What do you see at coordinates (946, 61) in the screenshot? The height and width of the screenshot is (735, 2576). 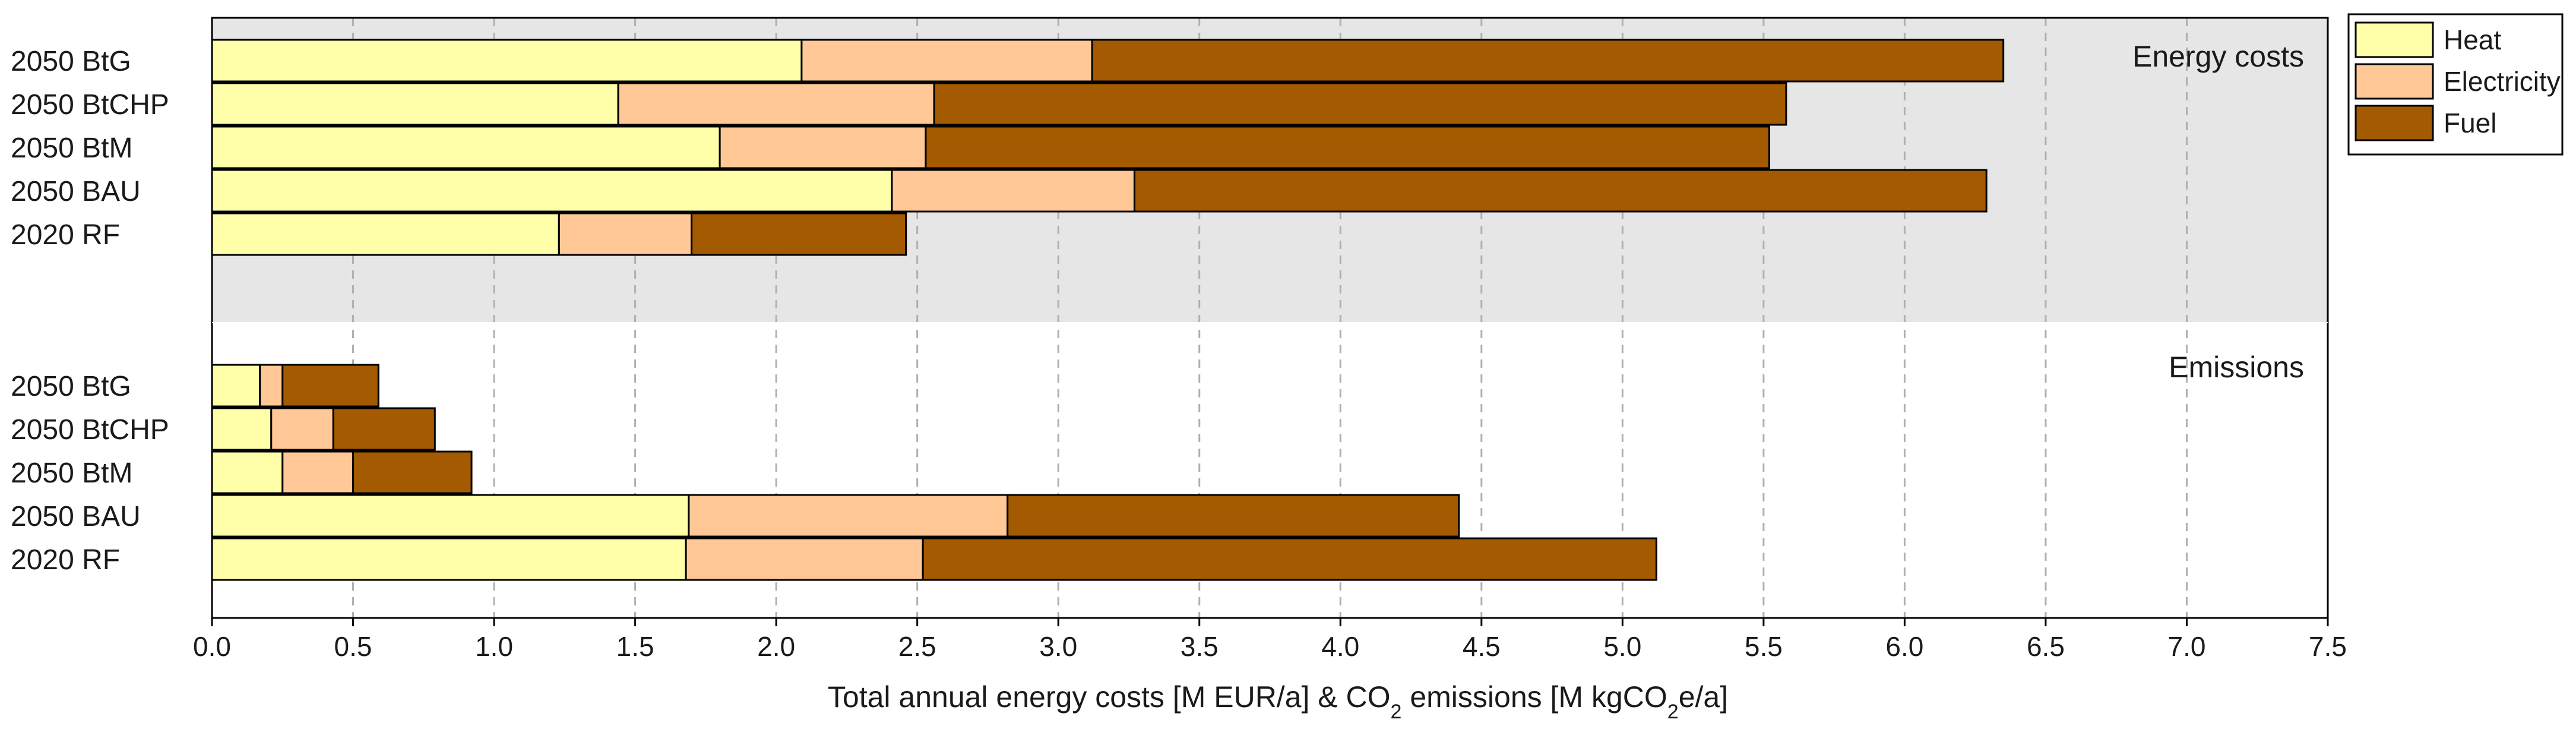 I see `bar-energy-costs-0-electricity` at bounding box center [946, 61].